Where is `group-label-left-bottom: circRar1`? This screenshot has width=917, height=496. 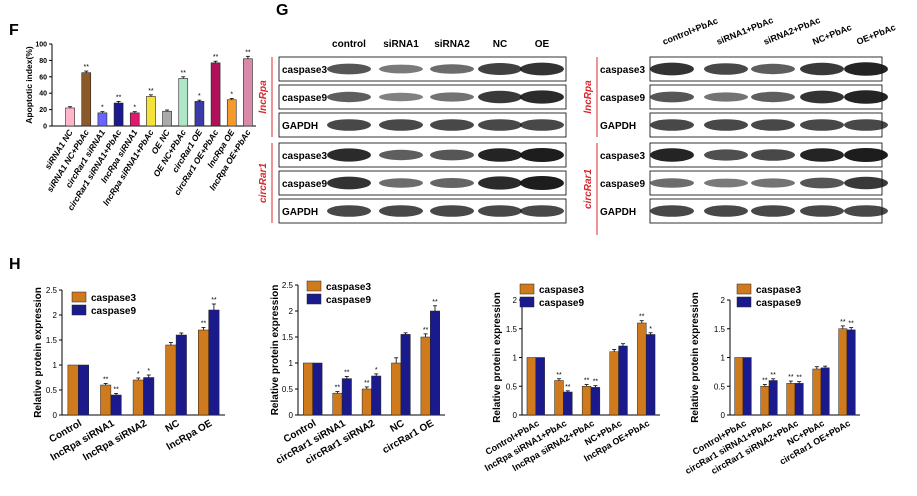
group-label-left-bottom: circRar1 is located at coordinates (263, 183).